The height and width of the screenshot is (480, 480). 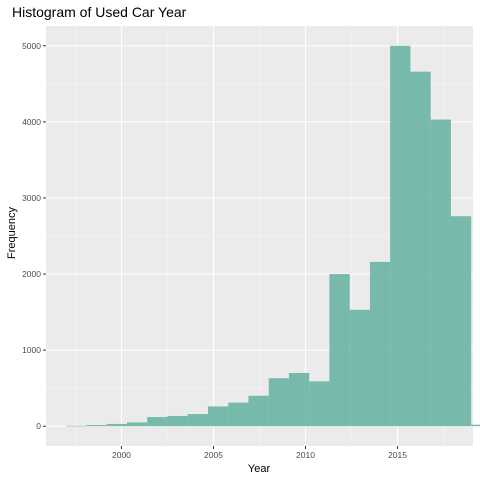 What do you see at coordinates (38, 426) in the screenshot?
I see `y-tick-label: 0` at bounding box center [38, 426].